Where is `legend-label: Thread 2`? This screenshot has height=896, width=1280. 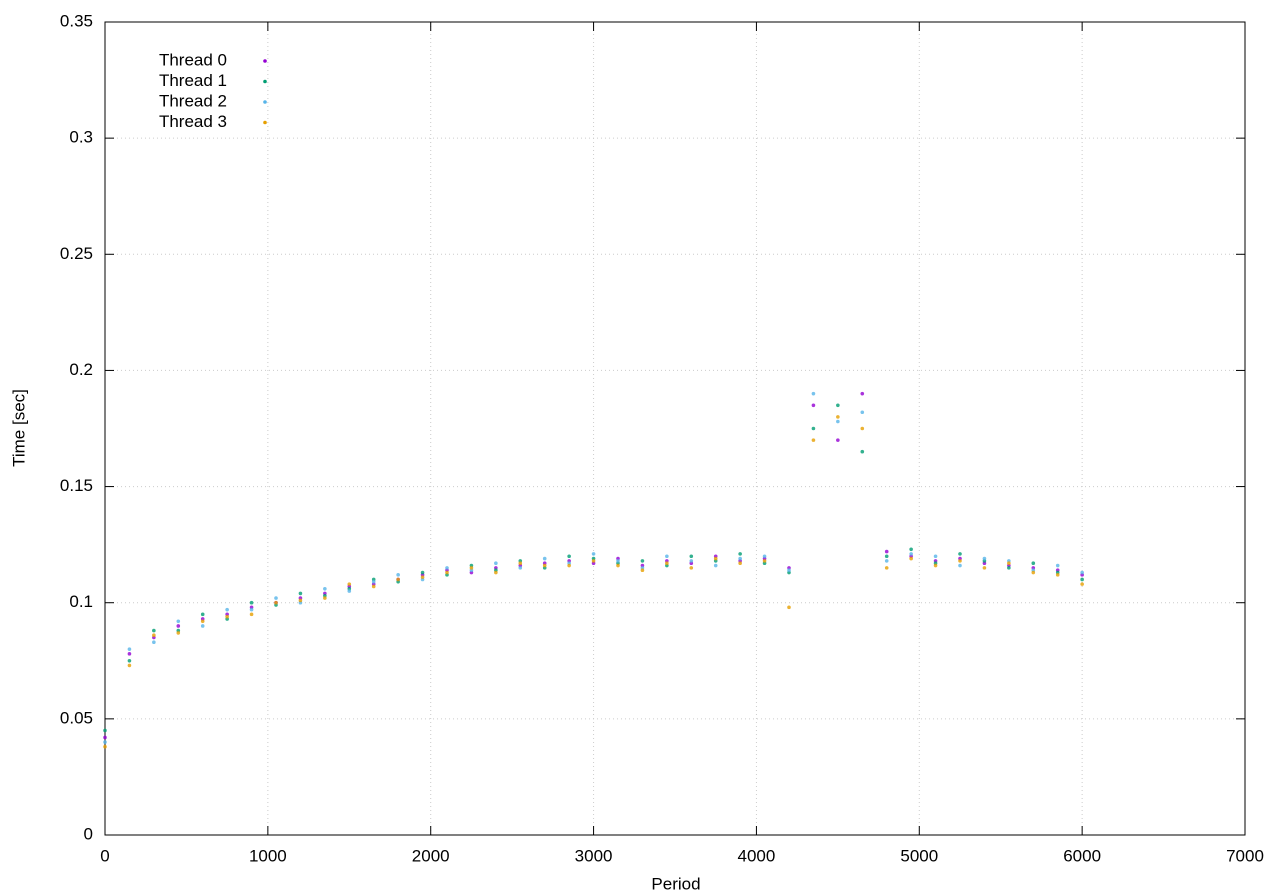
legend-label: Thread 2 is located at coordinates (193, 100).